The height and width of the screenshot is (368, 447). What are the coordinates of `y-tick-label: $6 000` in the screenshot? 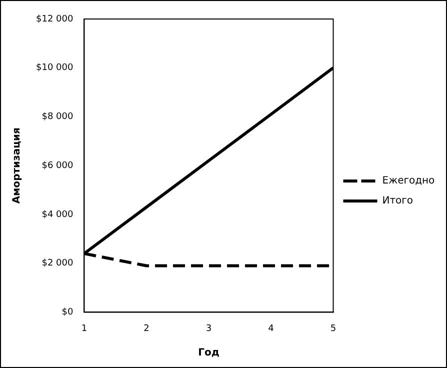 It's located at (58, 165).